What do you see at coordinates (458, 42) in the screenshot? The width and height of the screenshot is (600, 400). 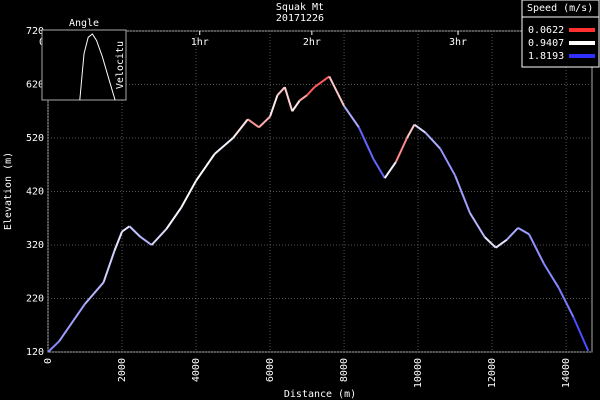 I see `time-tick-label: 3hr` at bounding box center [458, 42].